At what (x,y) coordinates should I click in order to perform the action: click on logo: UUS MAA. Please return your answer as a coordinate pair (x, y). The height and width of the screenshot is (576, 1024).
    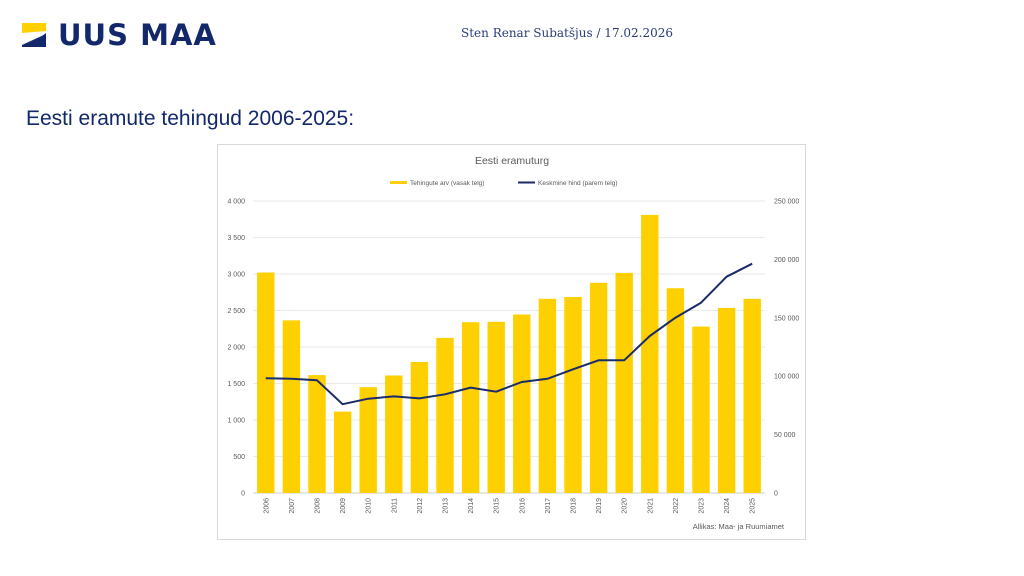
    Looking at the image, I should click on (119, 35).